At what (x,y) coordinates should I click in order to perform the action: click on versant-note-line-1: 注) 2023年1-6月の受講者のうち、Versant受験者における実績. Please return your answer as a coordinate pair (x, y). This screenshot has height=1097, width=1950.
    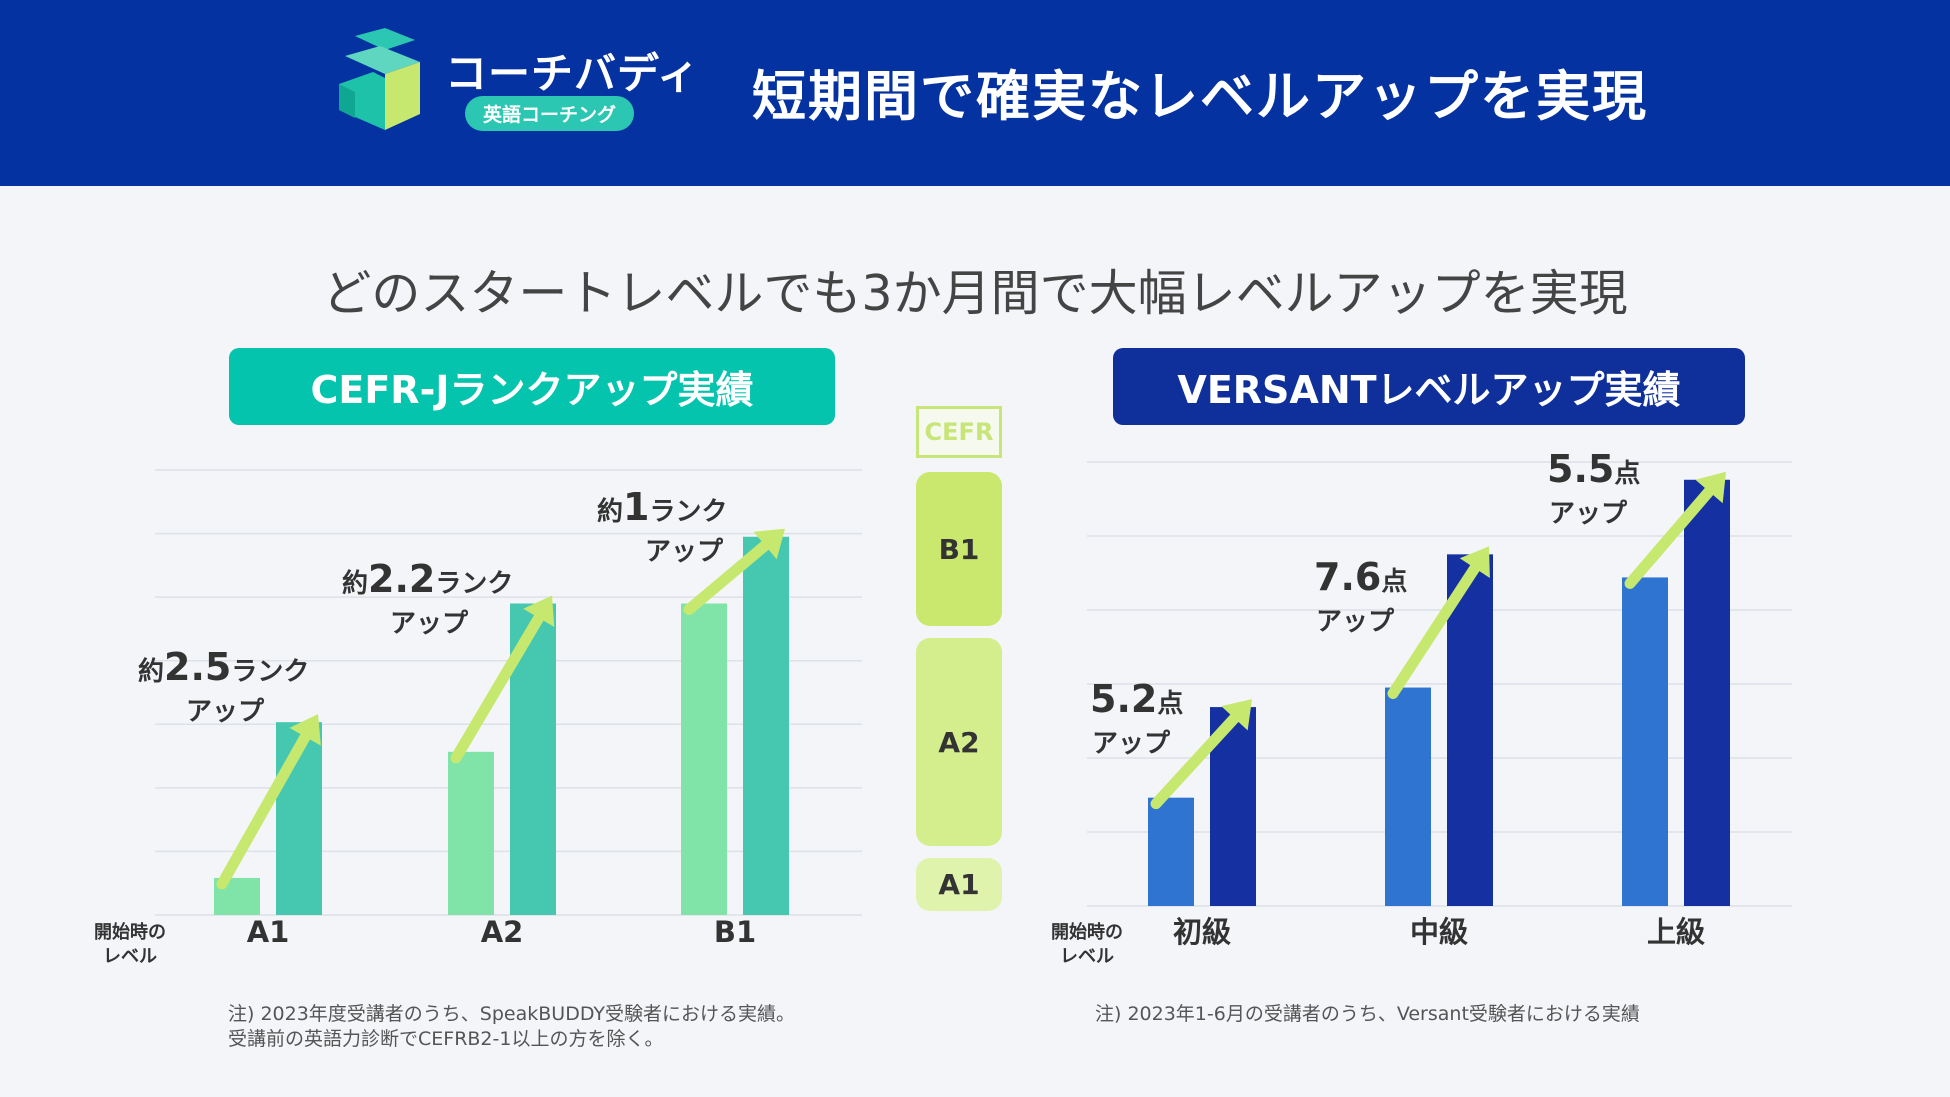
    Looking at the image, I should click on (1367, 1014).